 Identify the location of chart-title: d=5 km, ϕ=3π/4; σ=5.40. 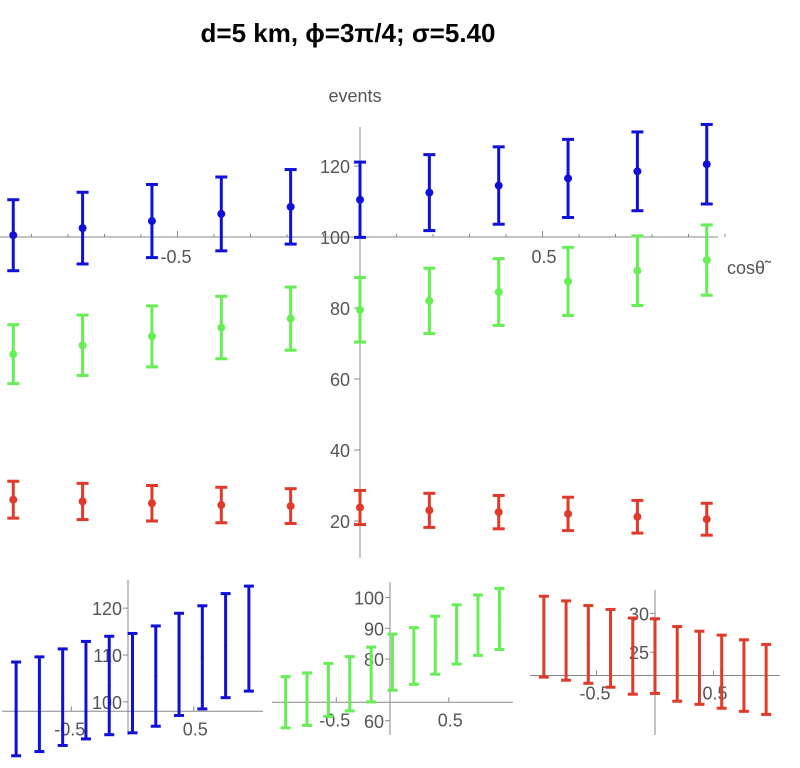
(348, 33).